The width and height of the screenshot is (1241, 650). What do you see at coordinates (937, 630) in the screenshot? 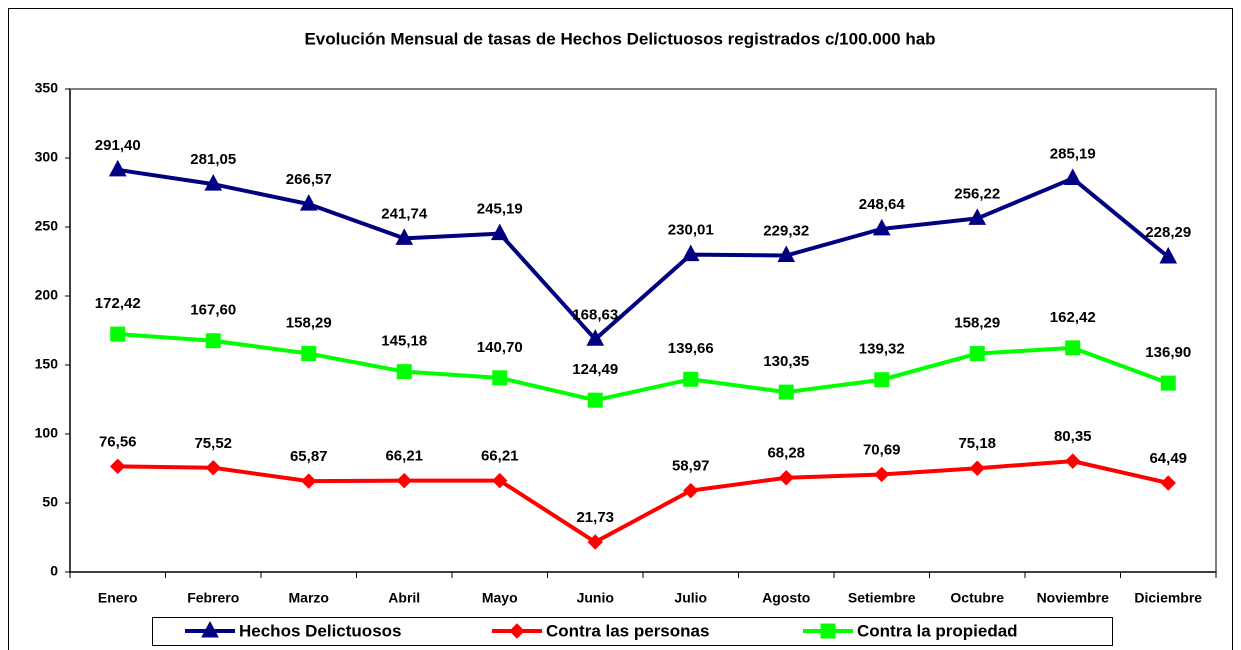
I see `legend-label: Contra la propiedad` at bounding box center [937, 630].